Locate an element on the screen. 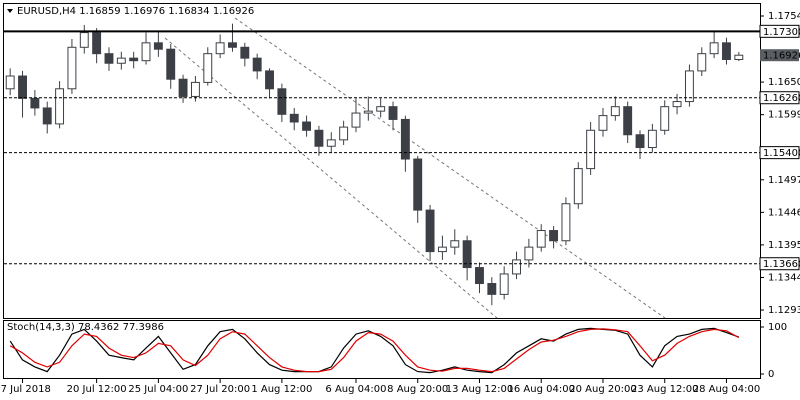 This screenshot has width=800, height=400. level-label: 1.17300 is located at coordinates (781, 32).